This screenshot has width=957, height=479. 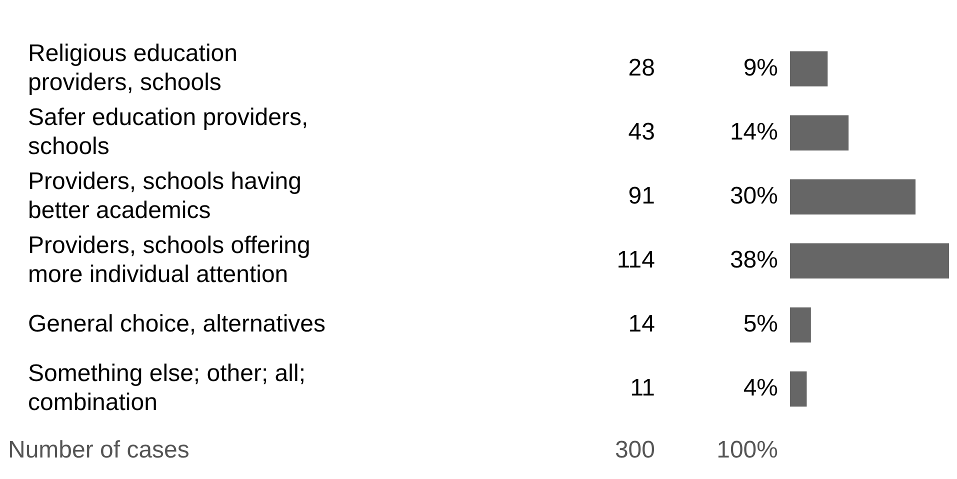 I want to click on y-tick-label: Providers, schools having better academics, so click(x=165, y=196).